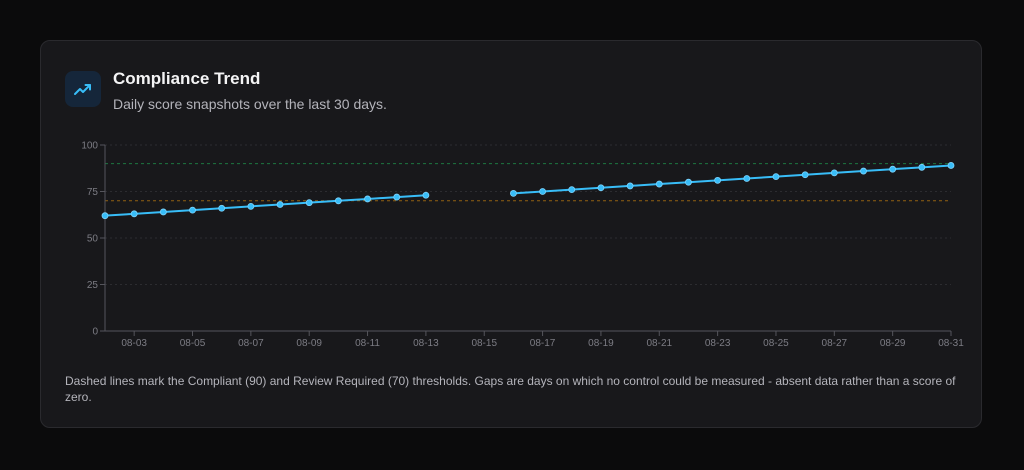 The width and height of the screenshot is (1024, 470). What do you see at coordinates (93, 192) in the screenshot?
I see `y-tick-label: 75` at bounding box center [93, 192].